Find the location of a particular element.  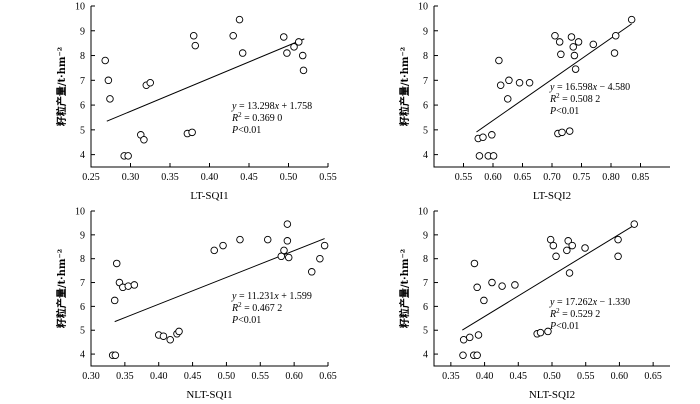

y-tick-label: 7 is located at coordinates (82, 81).